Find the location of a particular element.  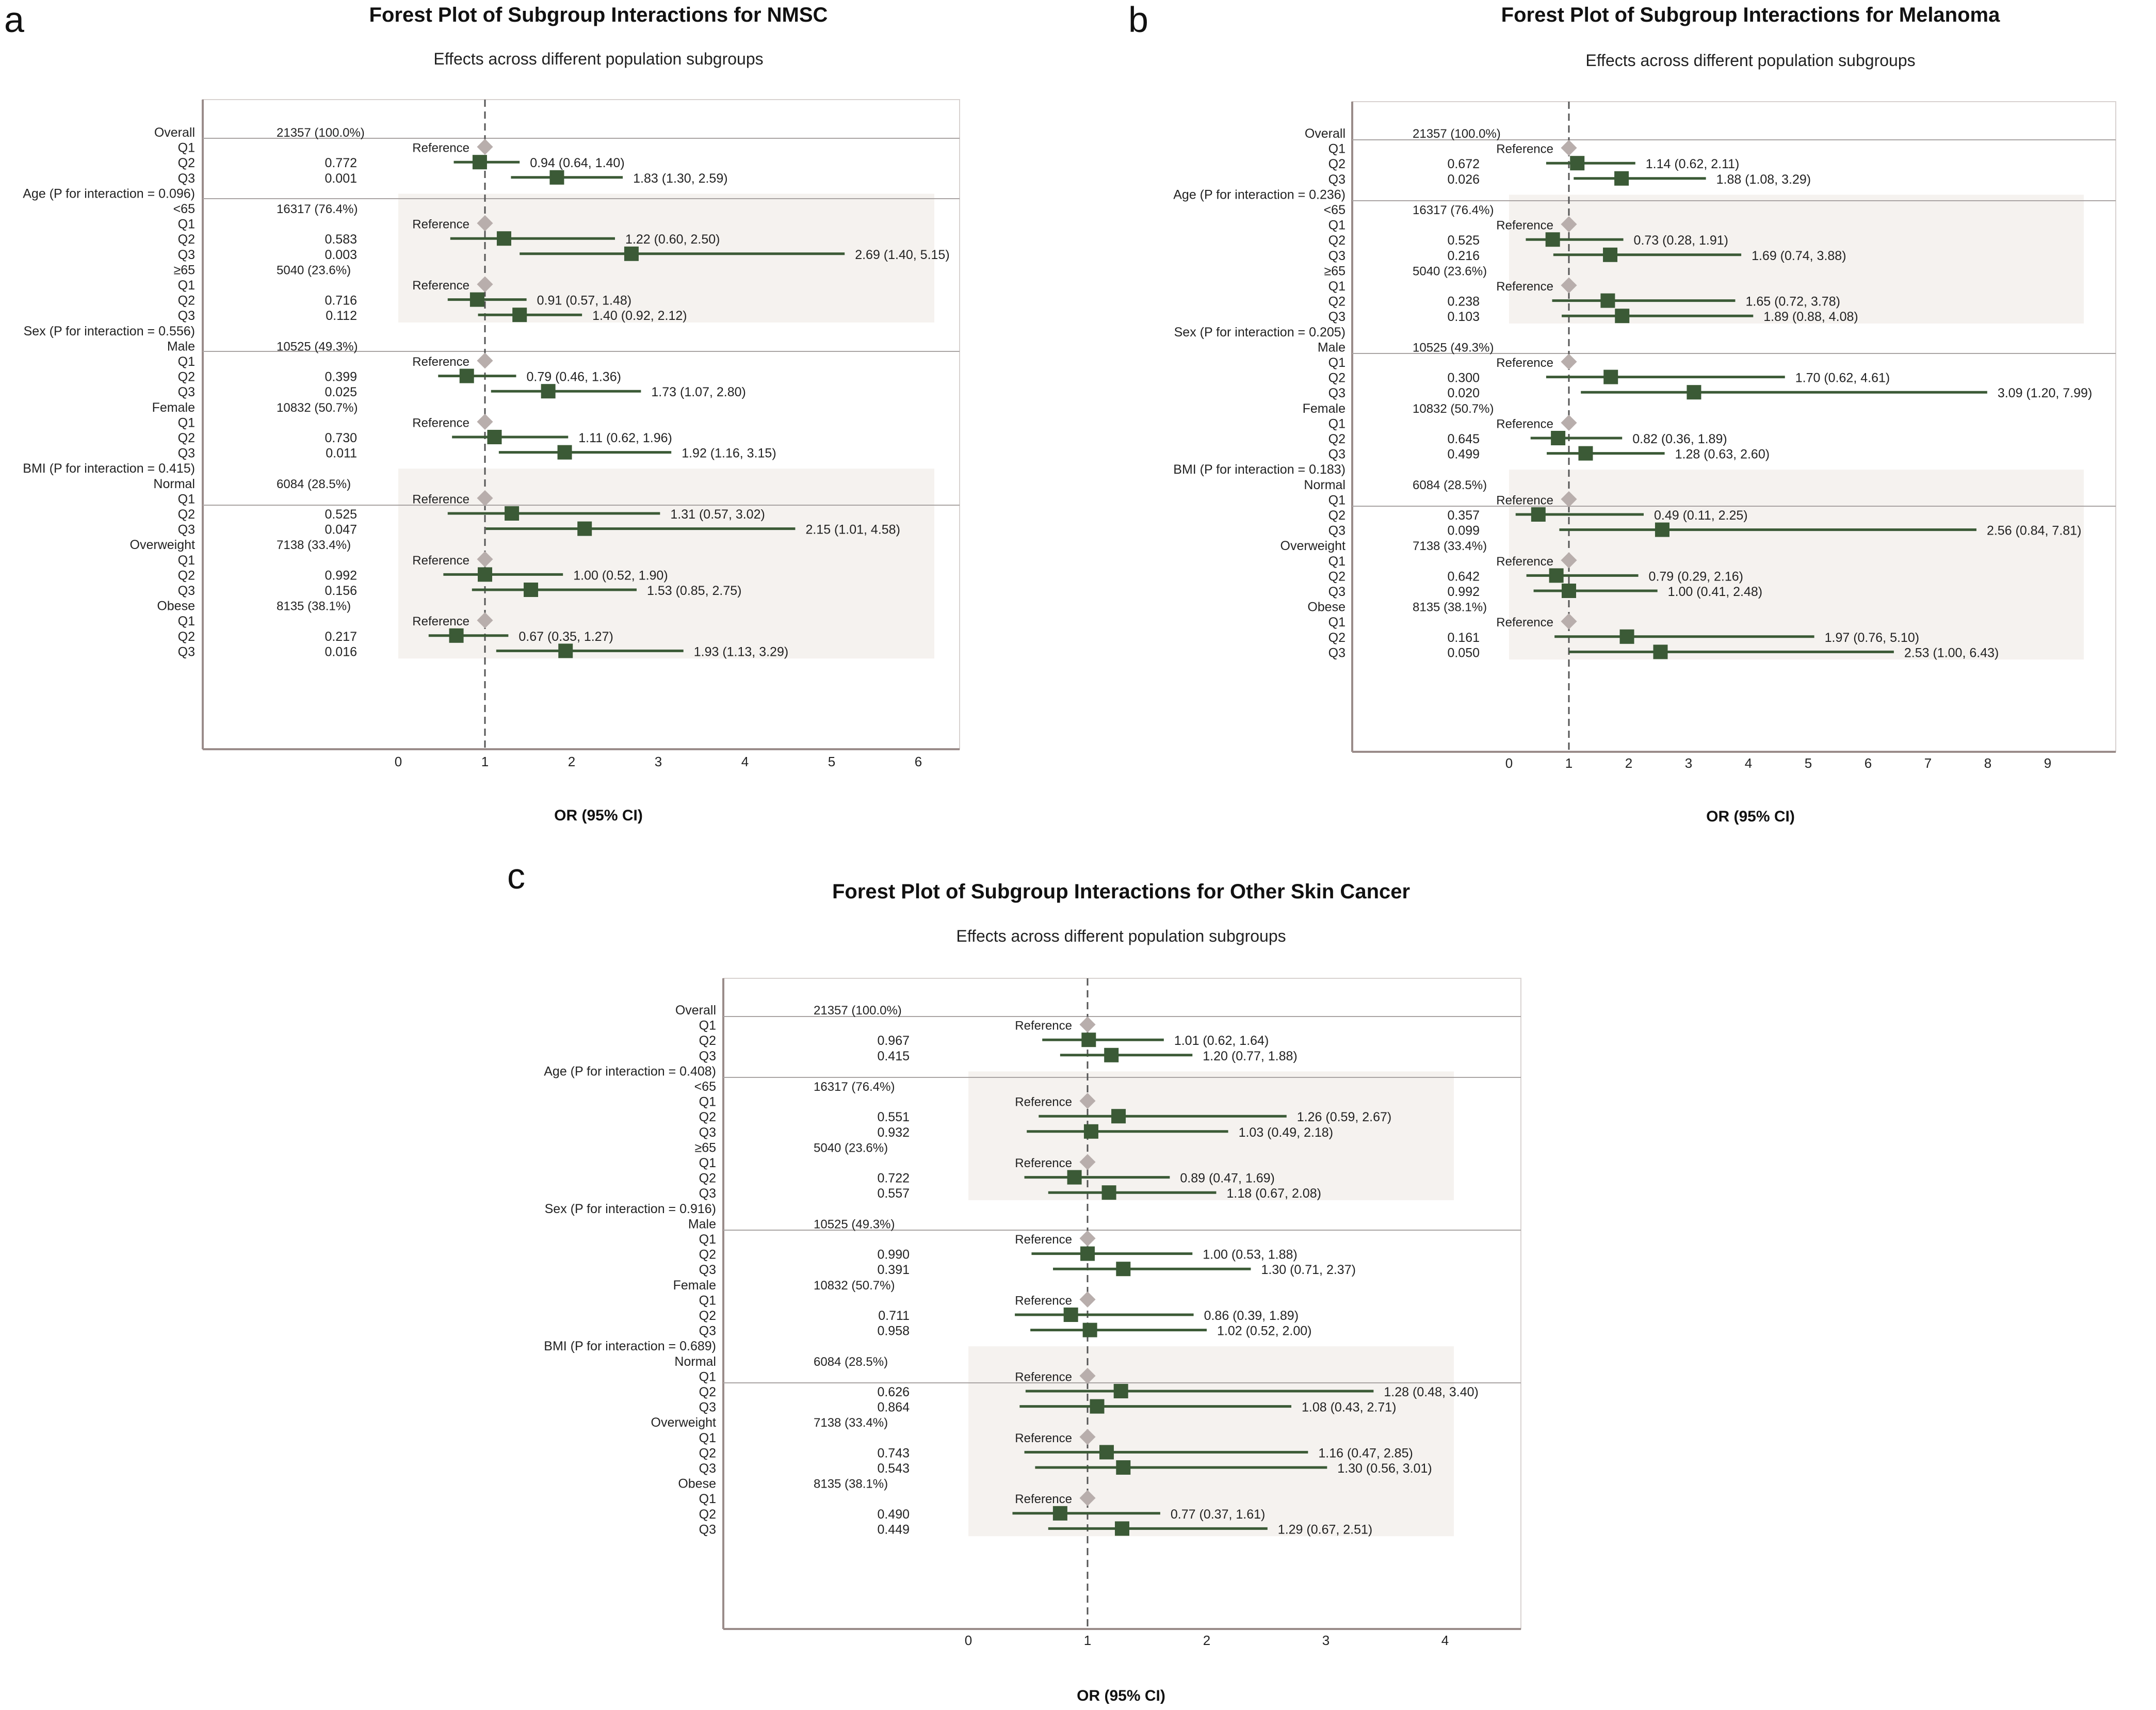

row-label: Age (P for interaction = 0.096) is located at coordinates (109, 194).